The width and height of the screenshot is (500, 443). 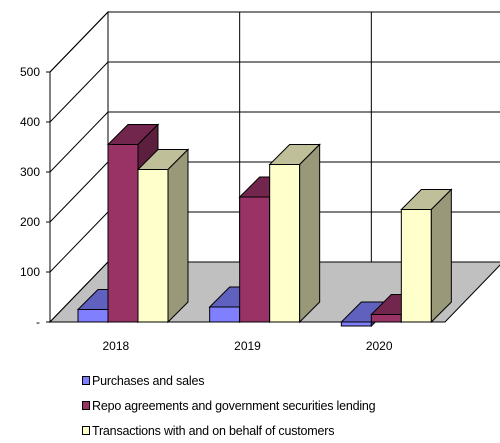 What do you see at coordinates (148, 380) in the screenshot?
I see `legend-label: Purchases and sales` at bounding box center [148, 380].